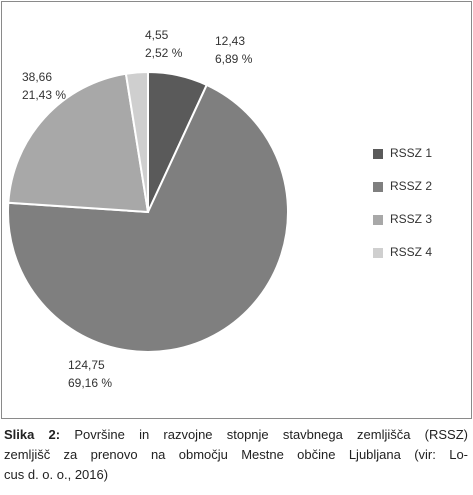 The image size is (473, 495). What do you see at coordinates (37, 77) in the screenshot?
I see `value-label: 38,66` at bounding box center [37, 77].